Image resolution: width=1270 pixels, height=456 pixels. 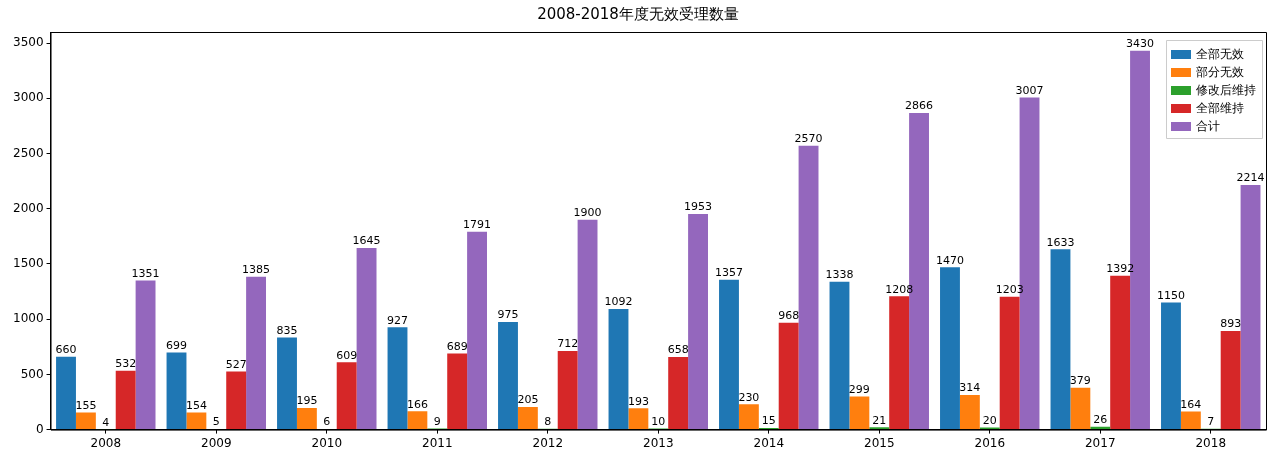 I want to click on data-label: 1791, so click(x=477, y=225).